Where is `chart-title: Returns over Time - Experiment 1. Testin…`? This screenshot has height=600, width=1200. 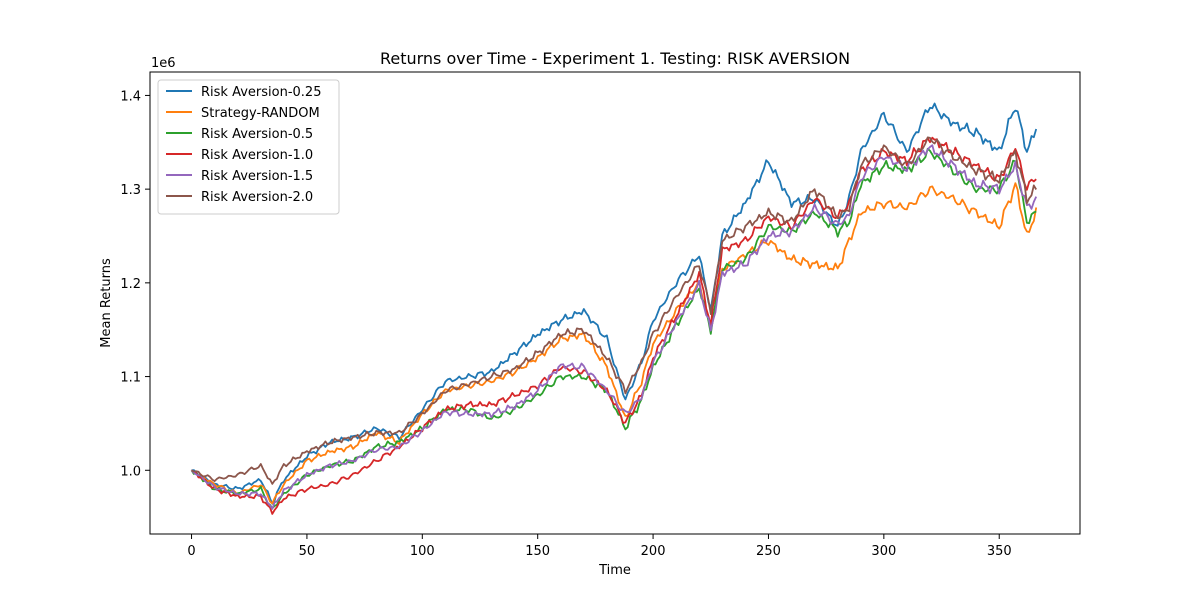 chart-title: Returns over Time - Experiment 1. Testin… is located at coordinates (615, 58).